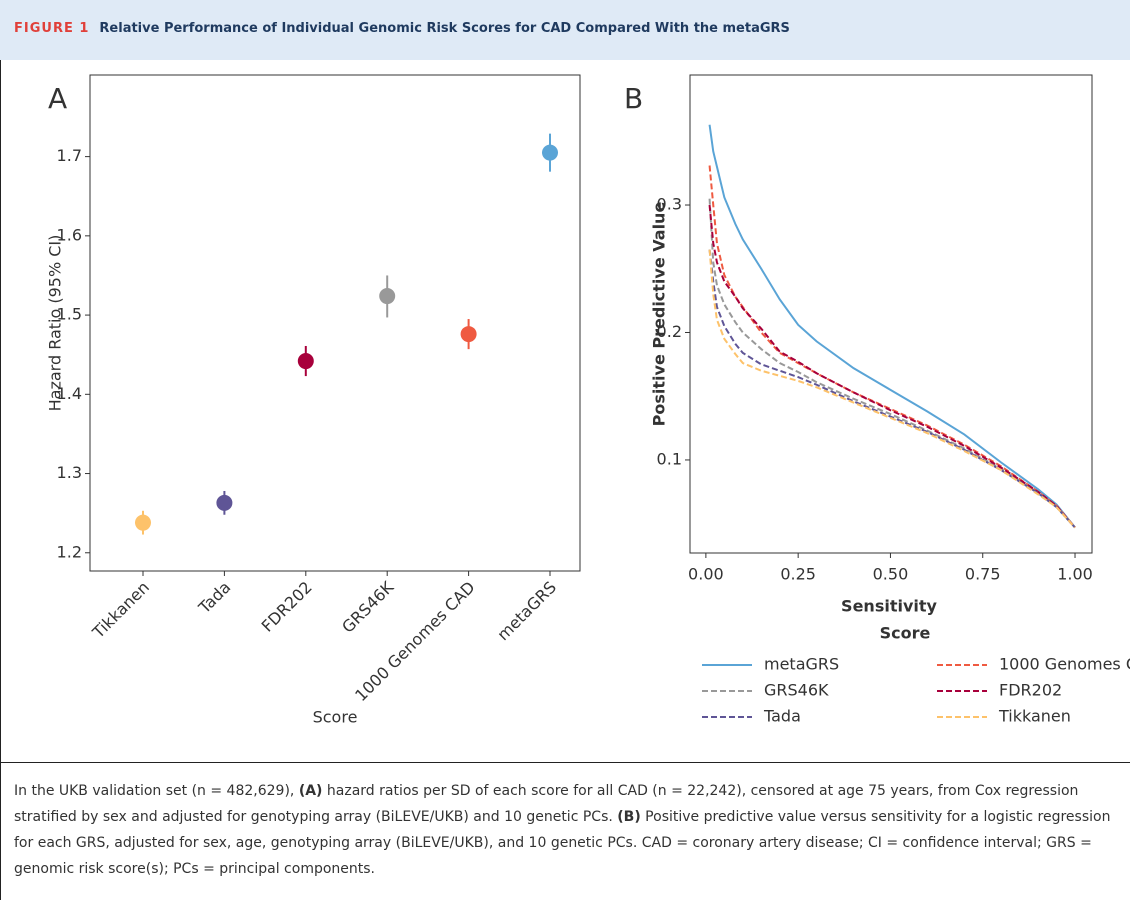  Describe the element at coordinates (669, 331) in the screenshot. I see `y-tick-label: 0.2` at that location.